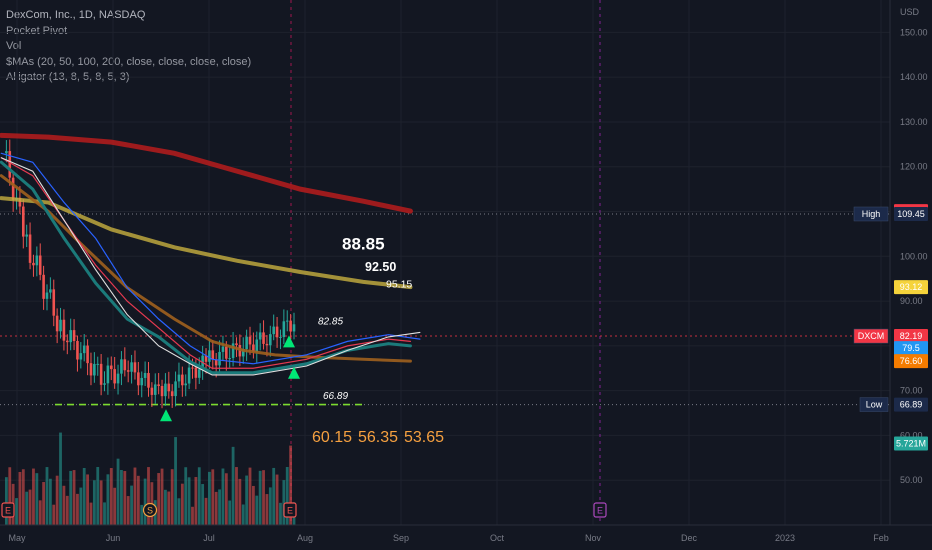 The width and height of the screenshot is (932, 550). What do you see at coordinates (914, 167) in the screenshot?
I see `y-tick-label: 120.00` at bounding box center [914, 167].